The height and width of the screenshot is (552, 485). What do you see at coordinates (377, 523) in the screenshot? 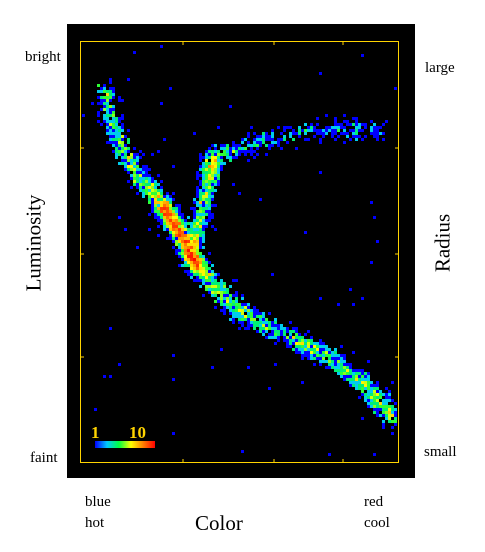
I see `x-right-label-2: cool` at bounding box center [377, 523].